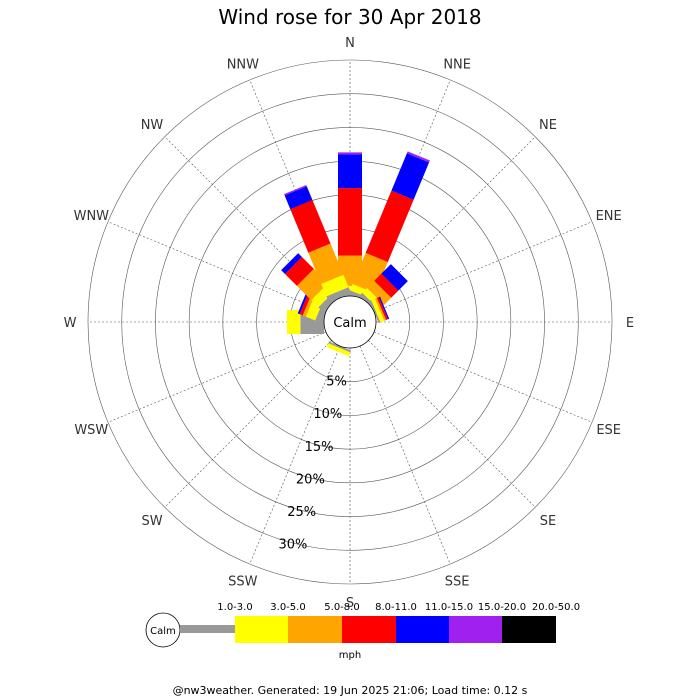 The width and height of the screenshot is (700, 700). Describe the element at coordinates (350, 43) in the screenshot. I see `direction-label-n: N` at that location.